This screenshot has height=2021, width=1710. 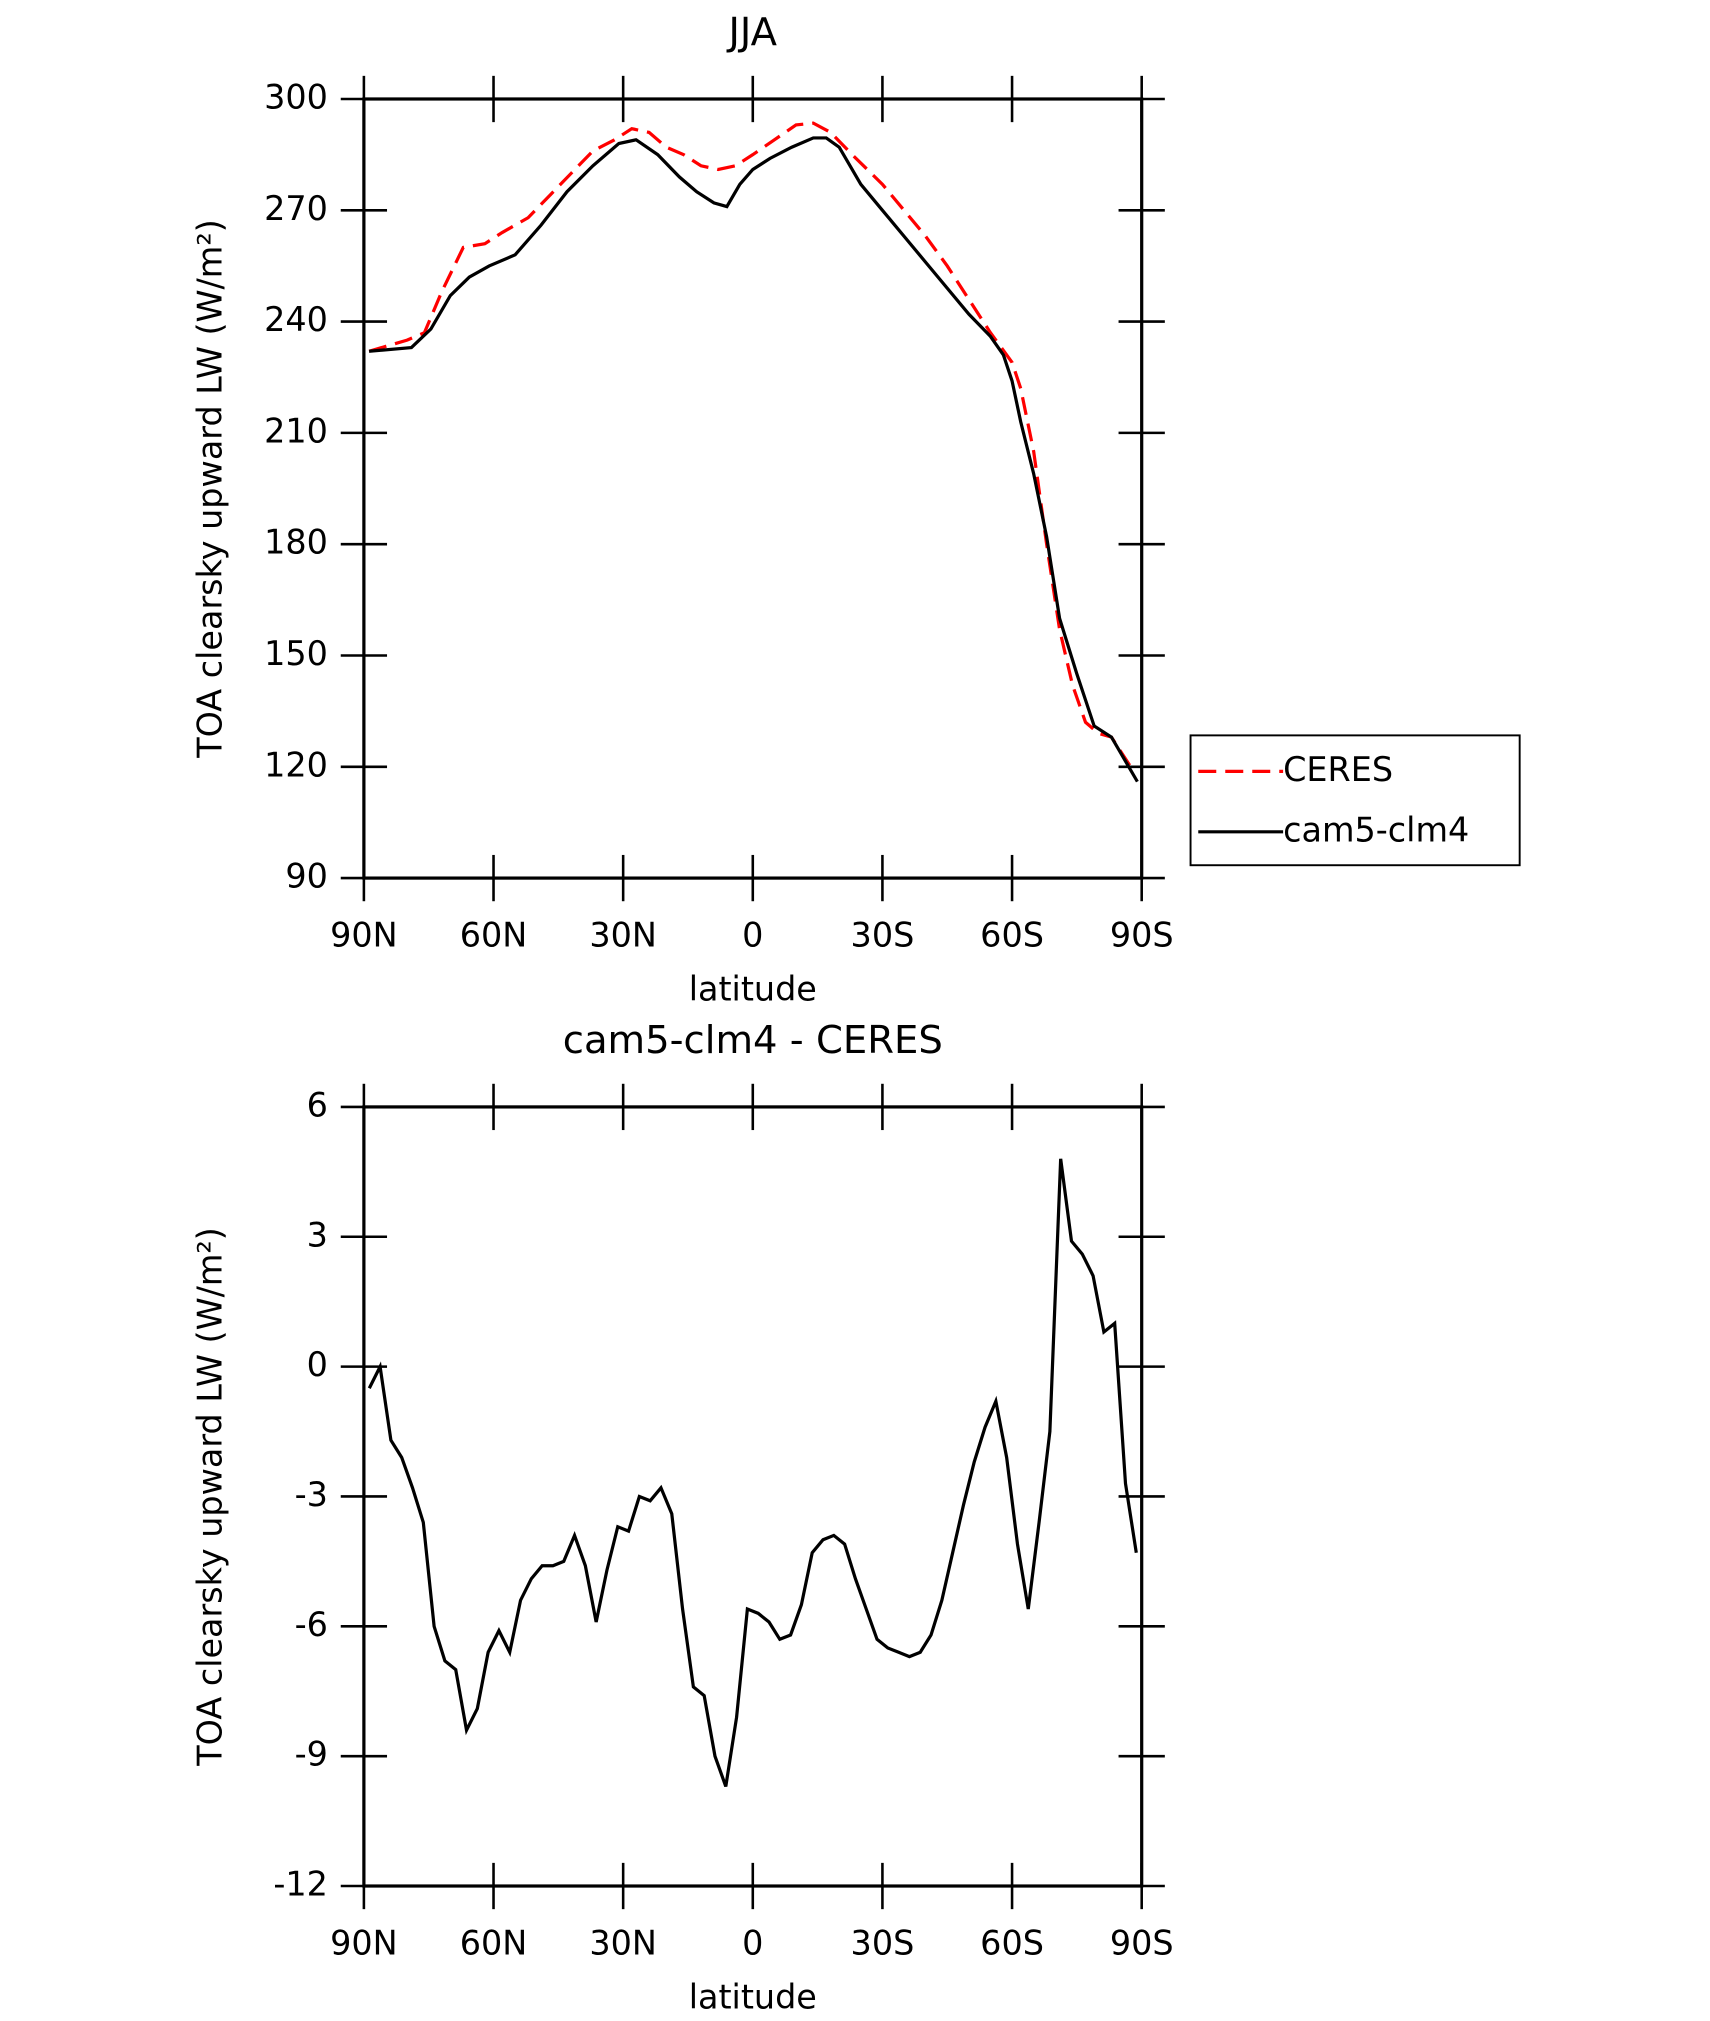 What do you see at coordinates (296, 542) in the screenshot?
I see `y-tick-label: 180` at bounding box center [296, 542].